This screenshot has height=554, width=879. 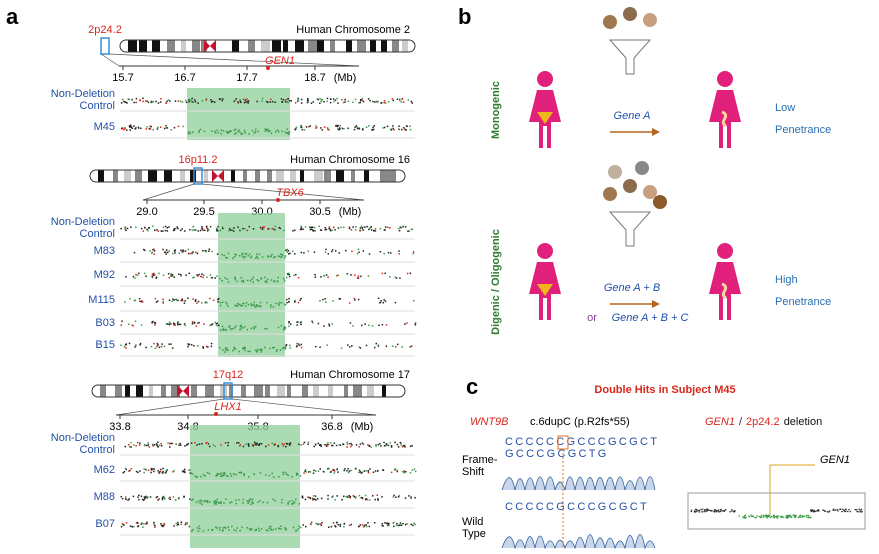 What do you see at coordinates (724, 291) in the screenshot?
I see `kidney-marker` at bounding box center [724, 291].